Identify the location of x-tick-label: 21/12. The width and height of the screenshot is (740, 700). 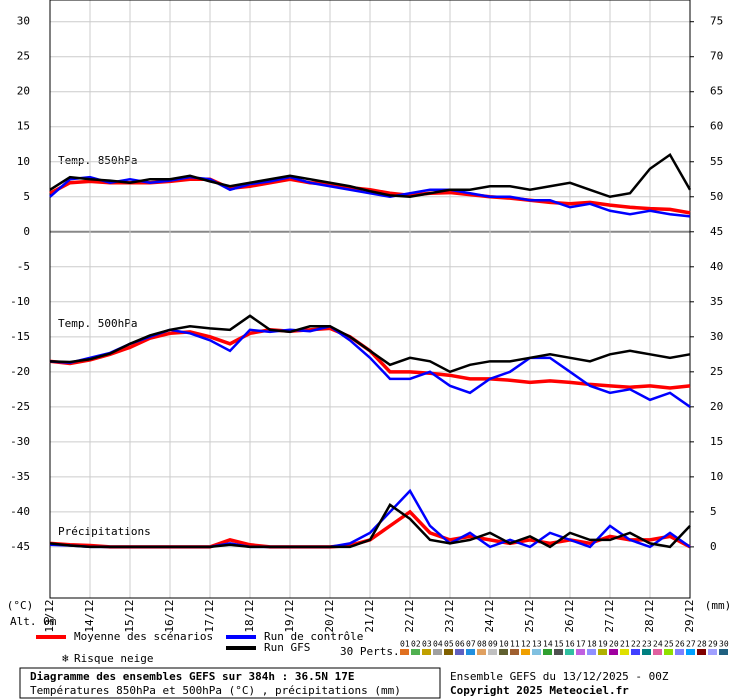
(369, 615).